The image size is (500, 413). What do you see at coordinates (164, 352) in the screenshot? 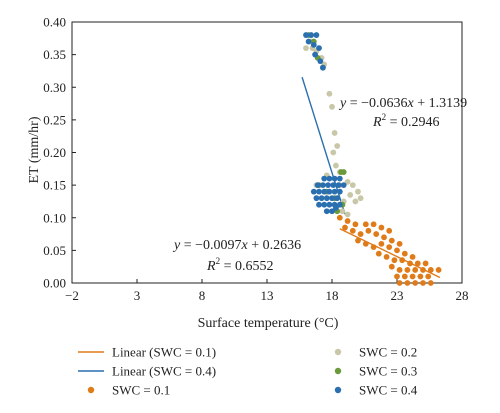
I see `legend-label: Linear (SWC = 0.1)` at bounding box center [164, 352].